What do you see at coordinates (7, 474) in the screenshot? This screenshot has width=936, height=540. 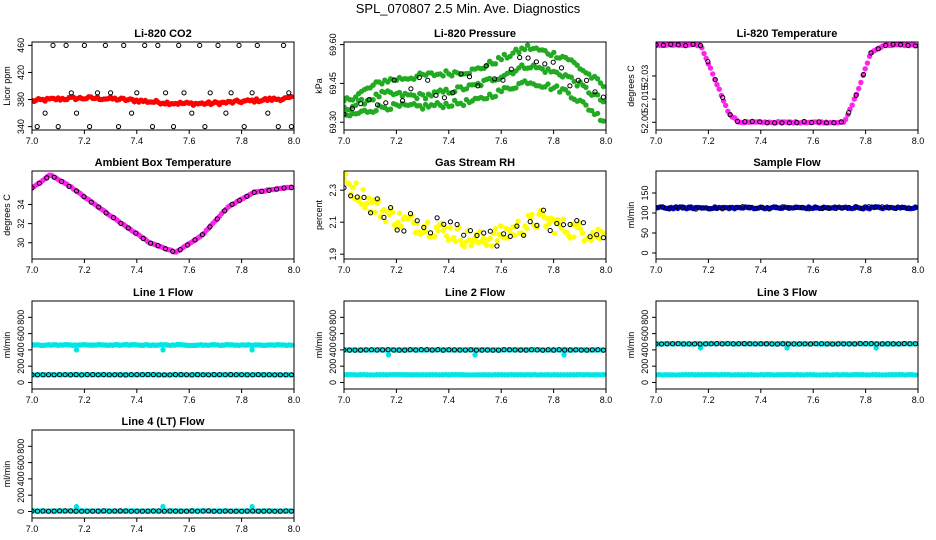 I see `y-axis-label-line4: ml/min` at bounding box center [7, 474].